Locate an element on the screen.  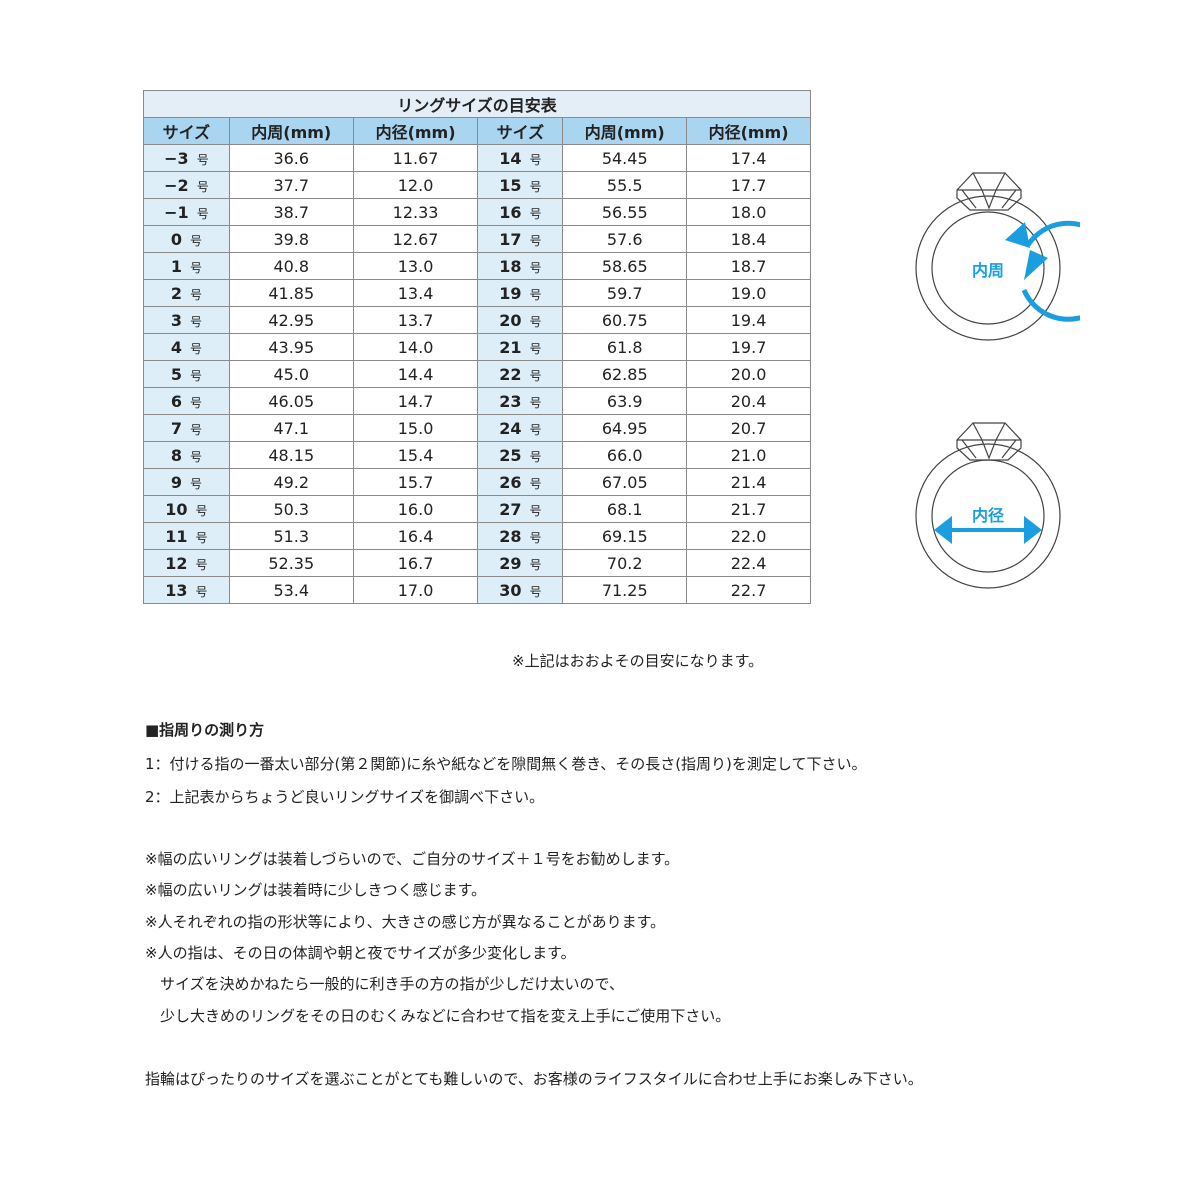
note-3: ※人それぞれの指の形状等により、大きさの感じ方が異なることがあります。 is located at coordinates (405, 922).